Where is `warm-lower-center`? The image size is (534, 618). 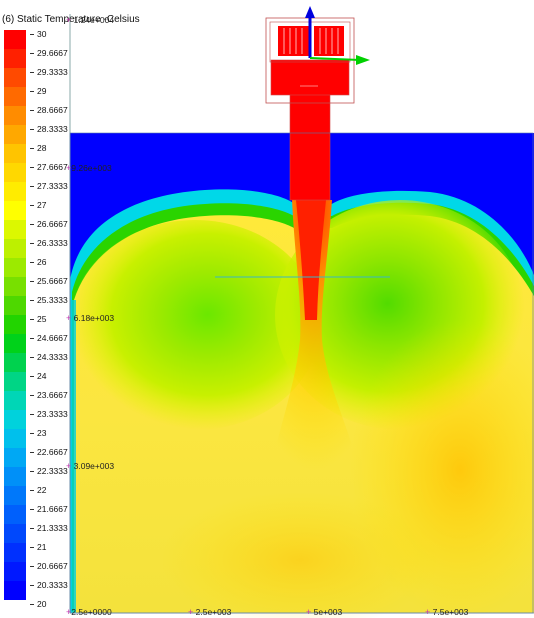
warm-lower-center is located at coordinates (300, 554).